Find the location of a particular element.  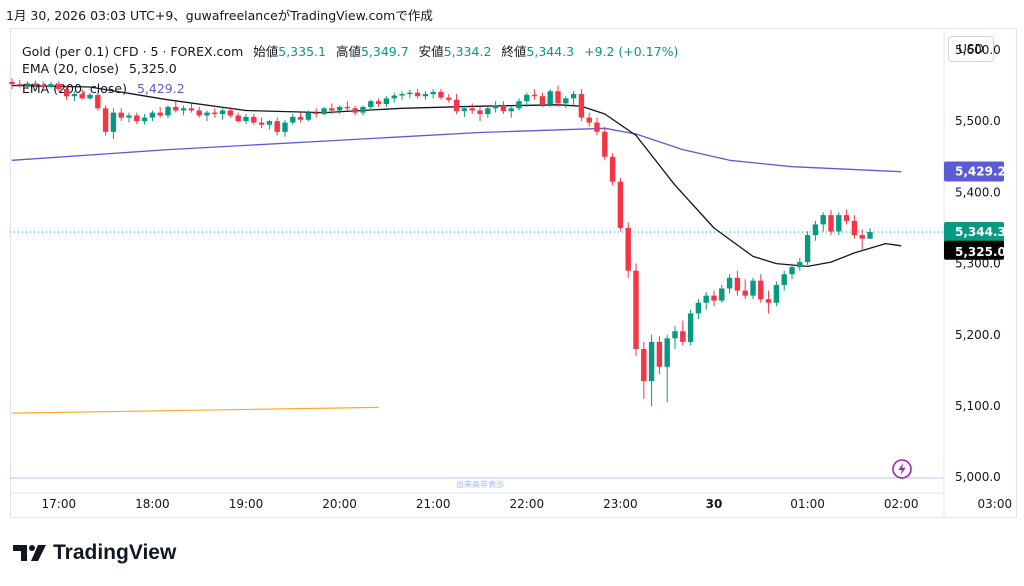

ema200-legend: EMA (200, close) 5,429.2 is located at coordinates (103, 88).